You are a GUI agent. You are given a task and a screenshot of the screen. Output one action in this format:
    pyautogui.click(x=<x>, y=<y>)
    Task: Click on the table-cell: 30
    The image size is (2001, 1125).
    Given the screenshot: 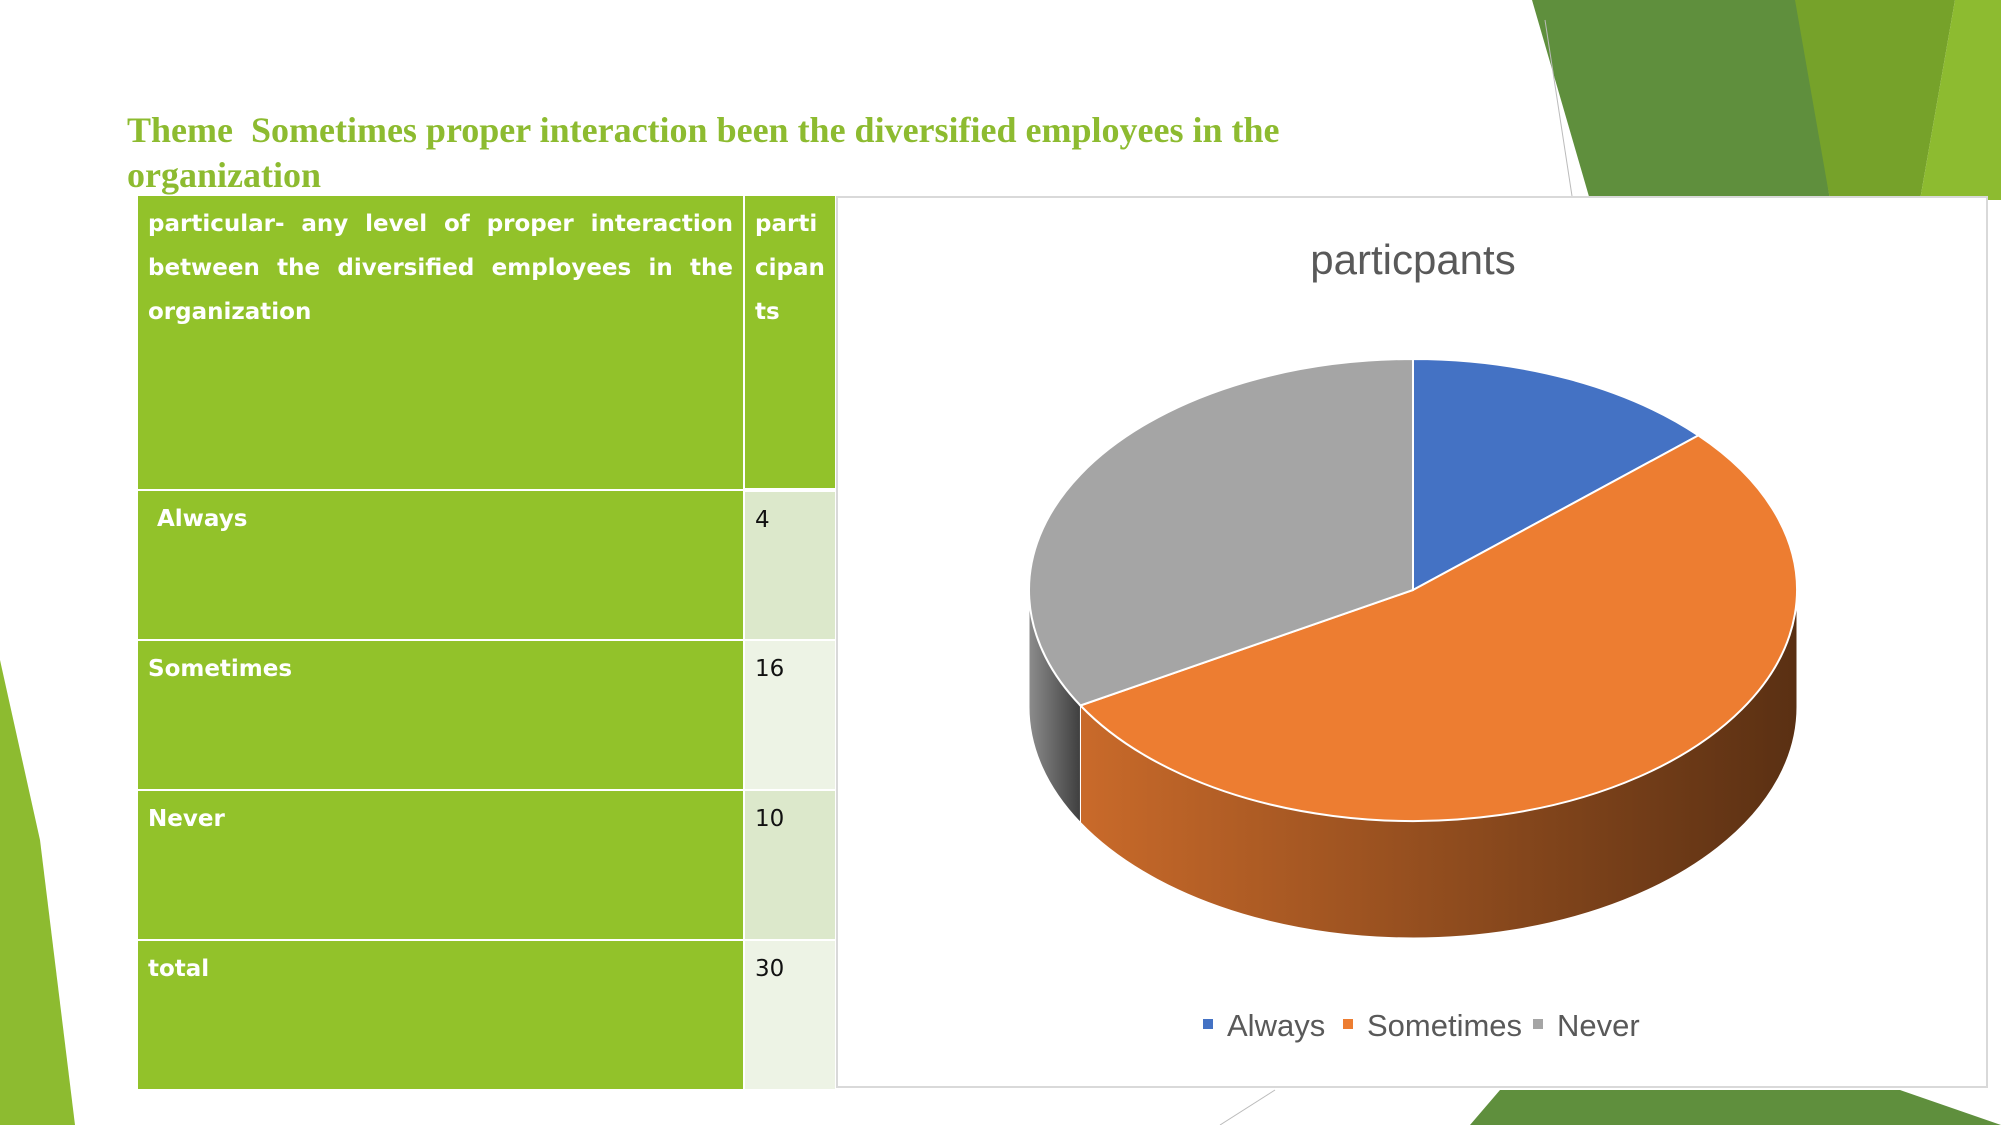 What is the action you would take?
    pyautogui.click(x=789, y=1015)
    